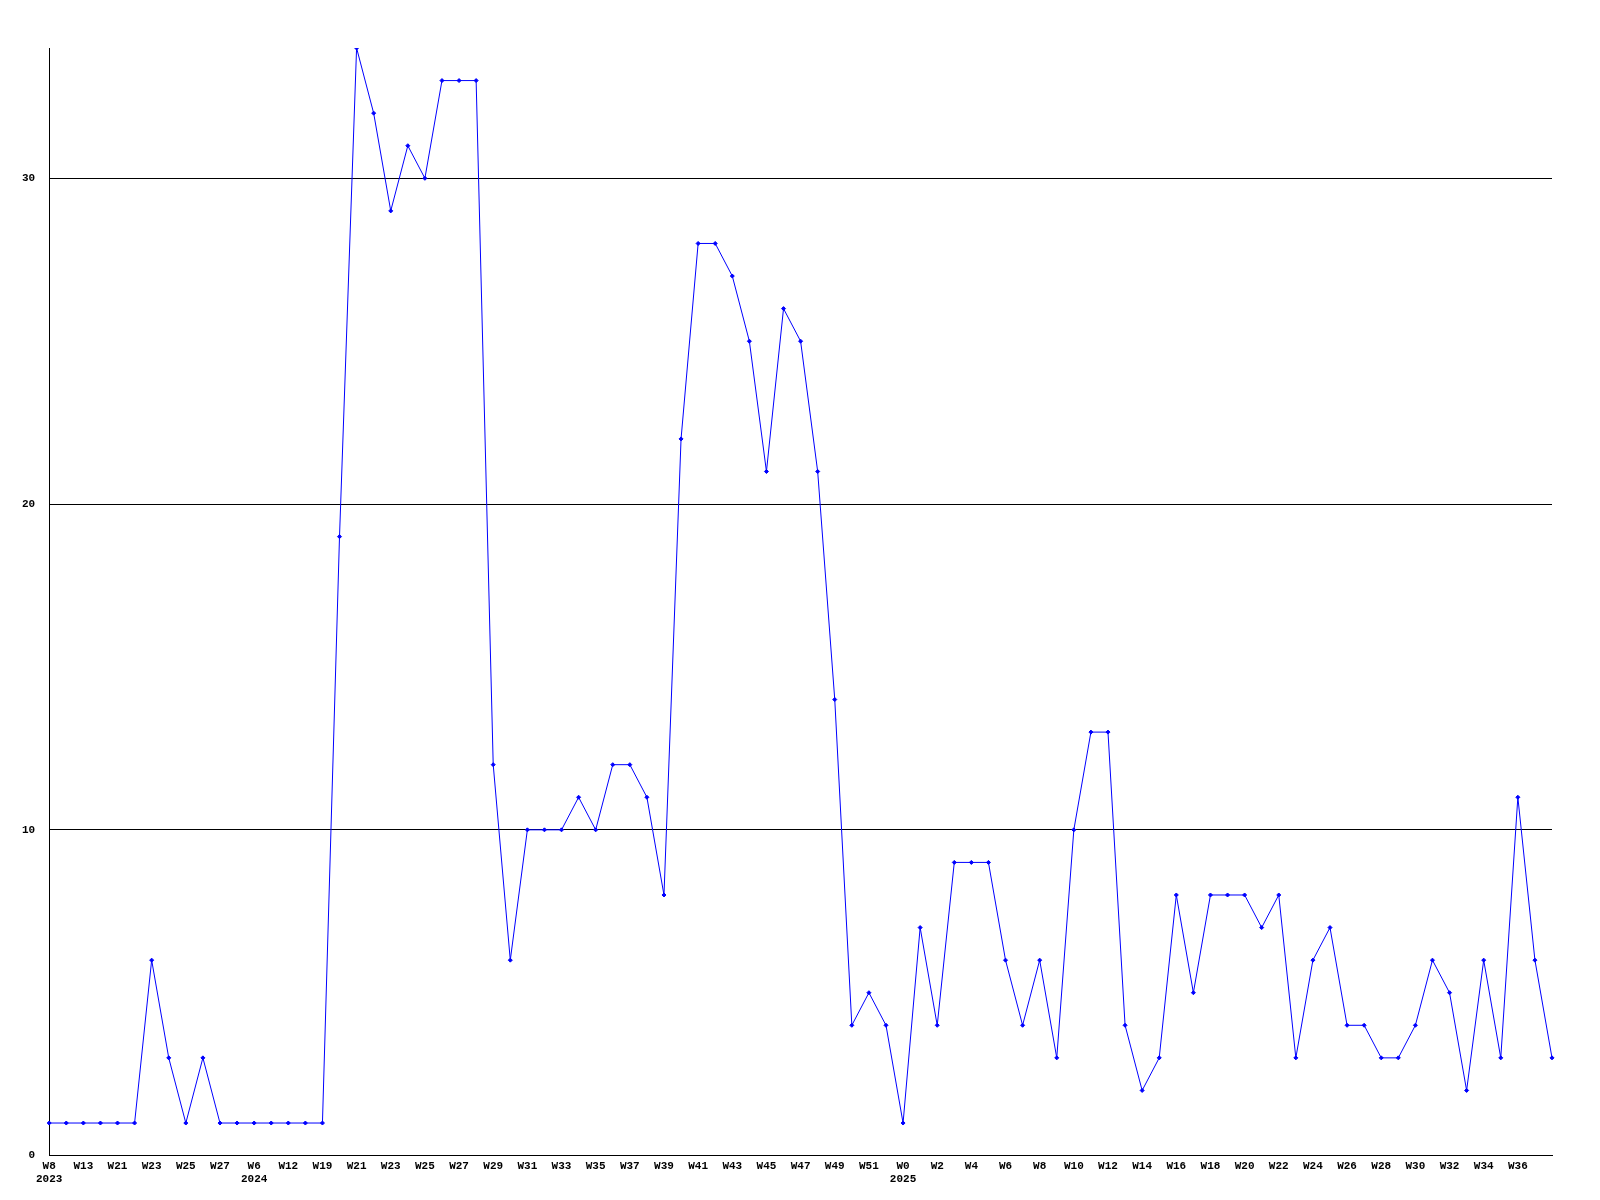 The width and height of the screenshot is (1600, 1200). What do you see at coordinates (29, 829) in the screenshot?
I see `y-tick-label: 10` at bounding box center [29, 829].